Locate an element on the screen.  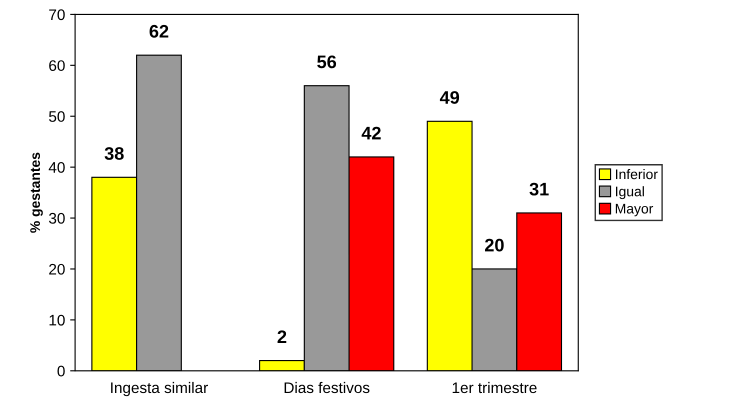
y-tick-label: 20 is located at coordinates (57, 269).